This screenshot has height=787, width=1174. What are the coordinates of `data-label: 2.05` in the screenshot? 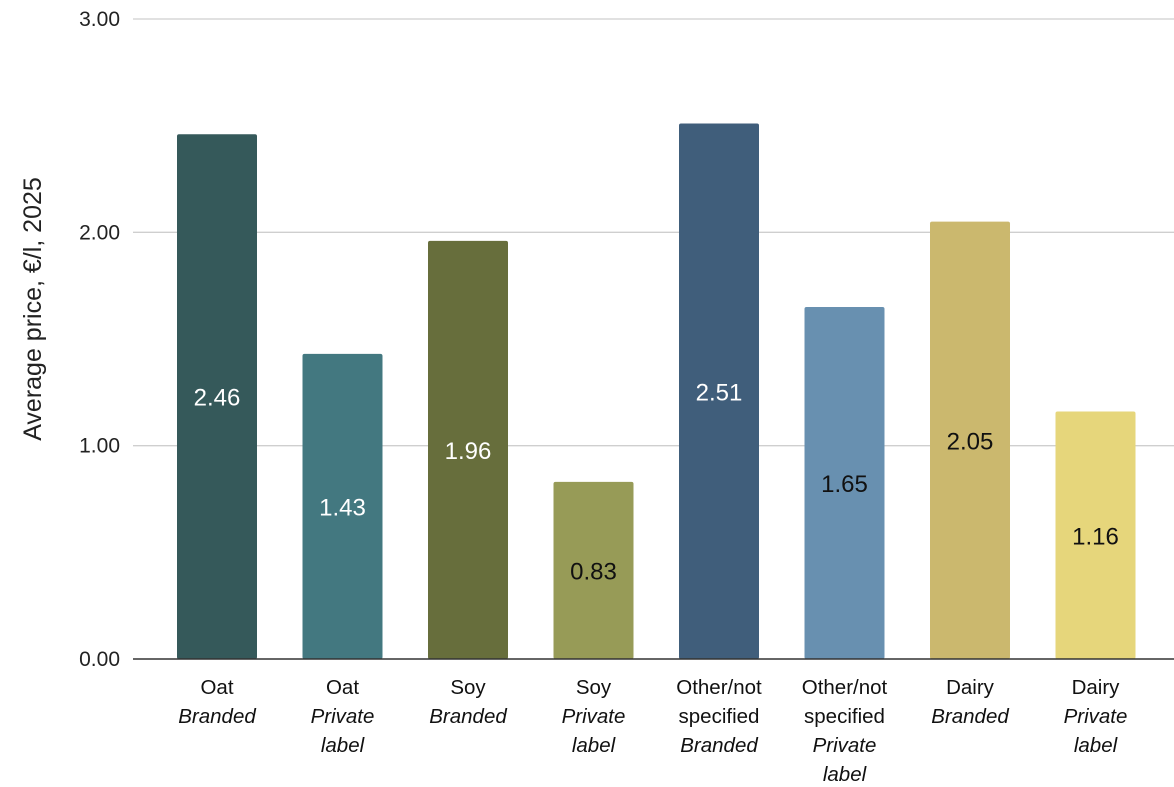 It's located at (970, 441).